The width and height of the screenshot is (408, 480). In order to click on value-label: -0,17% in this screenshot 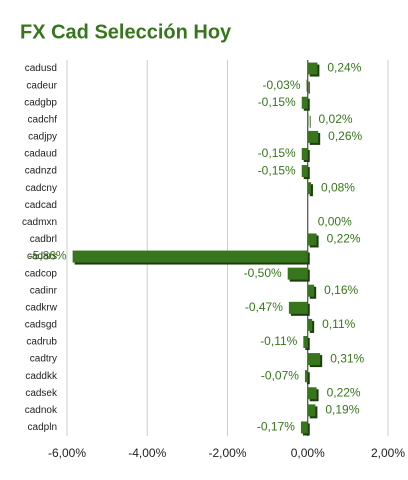, I will do `click(276, 427)`.